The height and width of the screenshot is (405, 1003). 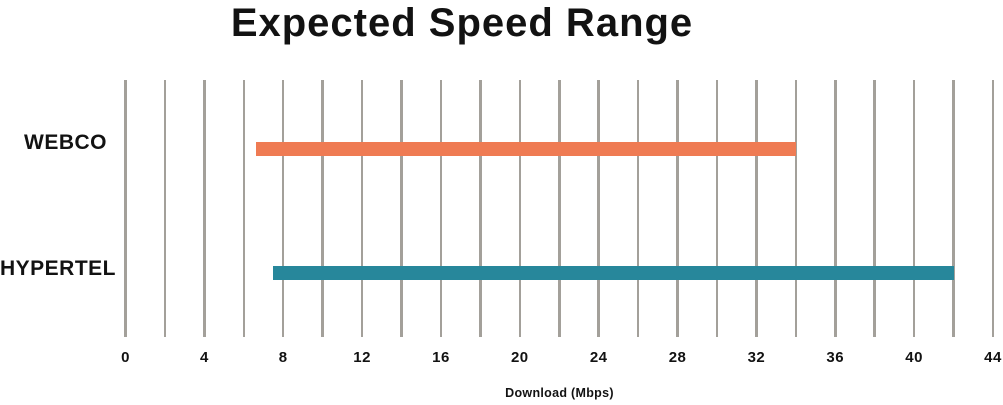 What do you see at coordinates (65, 142) in the screenshot?
I see `category-label-webco: WEBCO` at bounding box center [65, 142].